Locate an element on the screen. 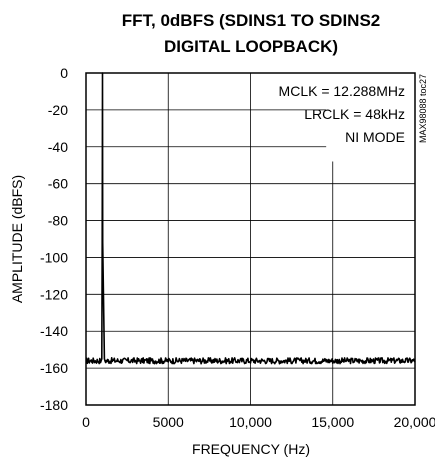 This screenshot has width=435, height=462. x-tick-label: 15,000 is located at coordinates (332, 422).